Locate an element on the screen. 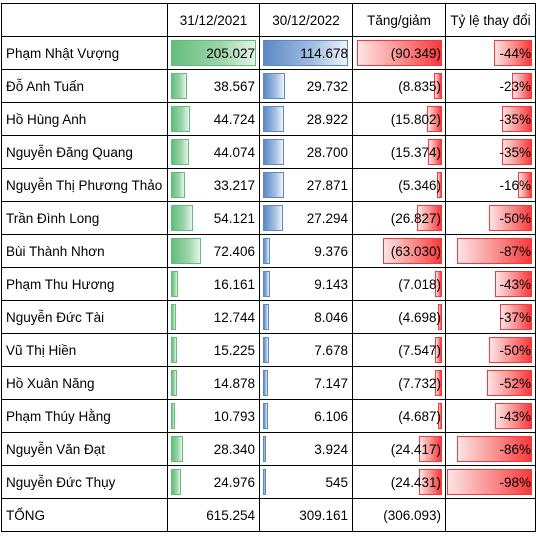 This screenshot has width=536, height=550. person-name: Phạm Thúy Hằng is located at coordinates (84, 416).